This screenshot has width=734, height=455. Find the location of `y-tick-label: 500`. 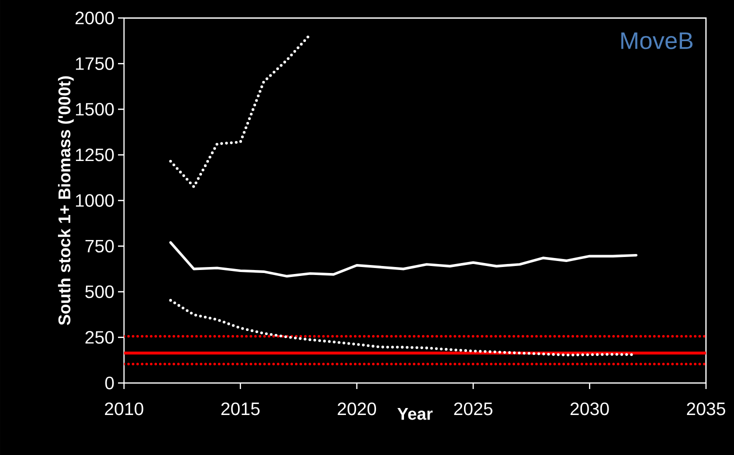

y-tick-label: 500 is located at coordinates (99, 291).